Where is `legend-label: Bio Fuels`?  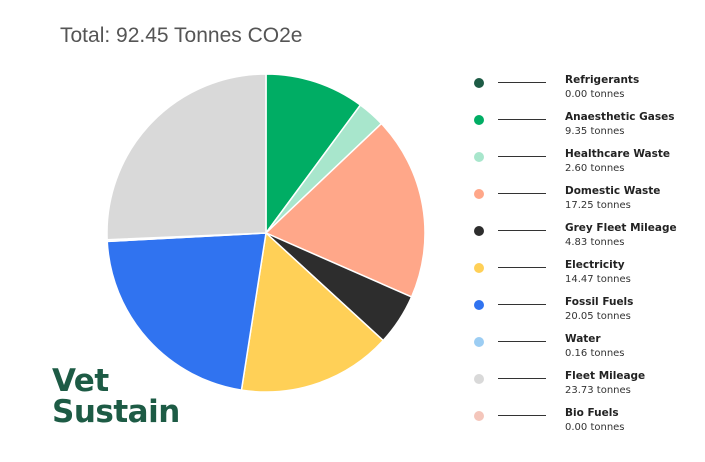
legend-label: Bio Fuels is located at coordinates (592, 413).